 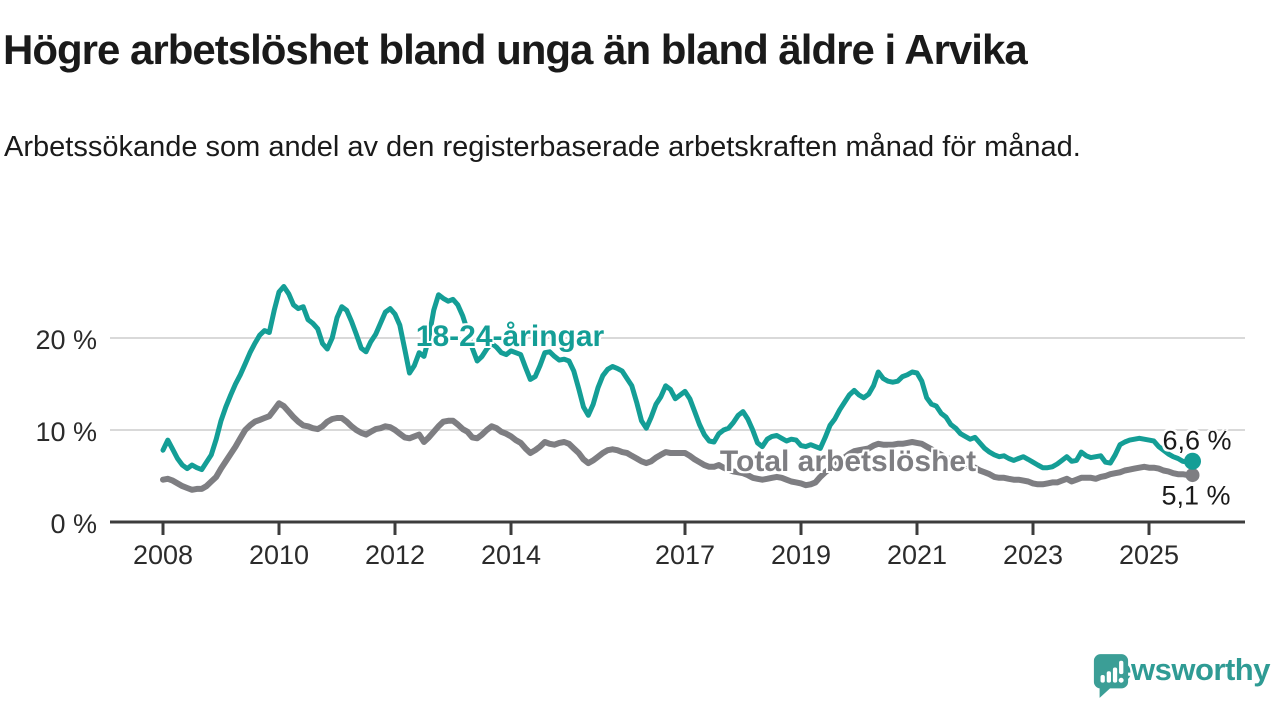 I want to click on series-label-young: 18-24-åringar, so click(x=510, y=336).